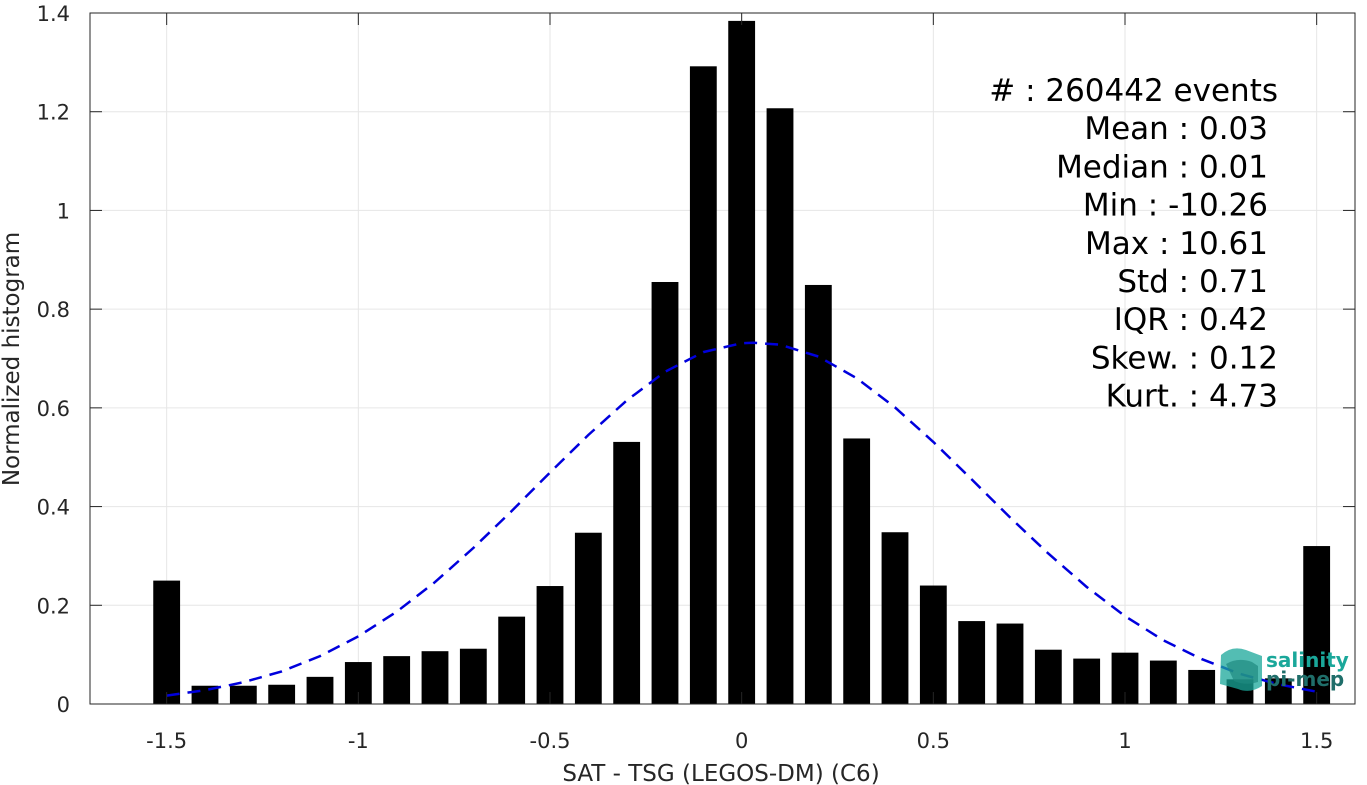  What do you see at coordinates (53, 14) in the screenshot?
I see `y-tick-label: 1.4` at bounding box center [53, 14].